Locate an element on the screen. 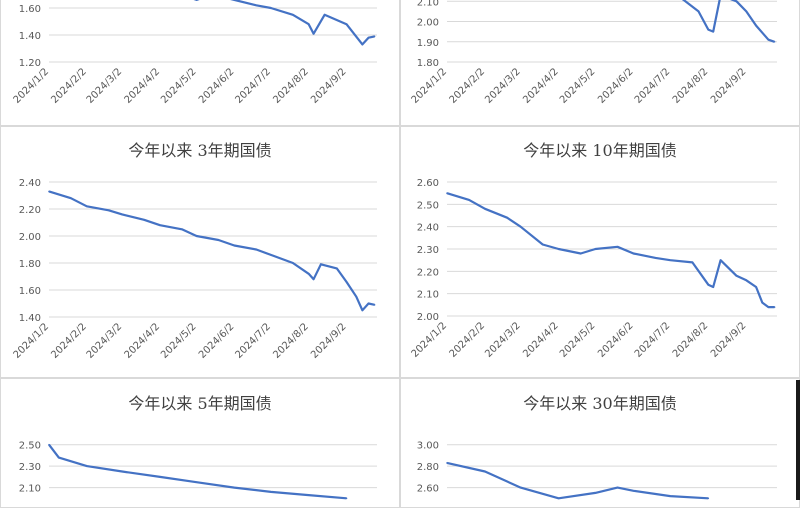 Image resolution: width=800 pixels, height=508 pixels. chart-svg-4: 2.10 2.30 2.50 is located at coordinates (198, 470).